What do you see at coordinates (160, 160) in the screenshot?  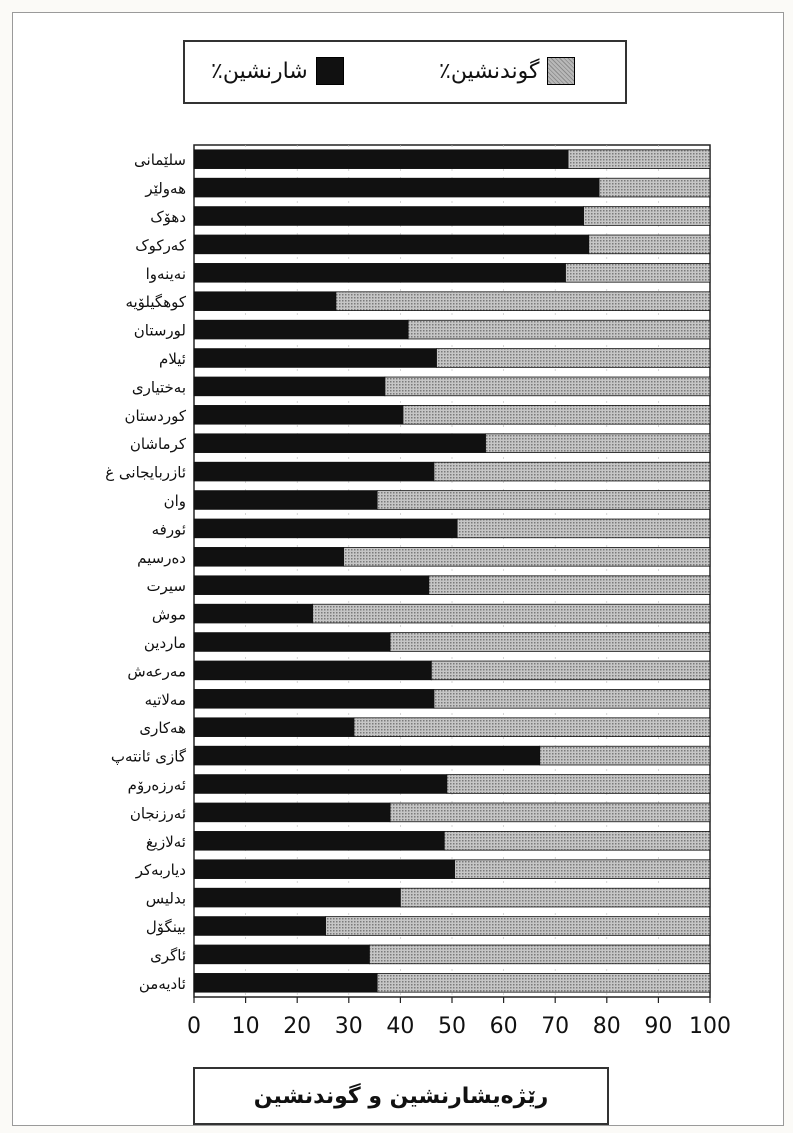 I see `category-label: سلێمانی` at bounding box center [160, 160].